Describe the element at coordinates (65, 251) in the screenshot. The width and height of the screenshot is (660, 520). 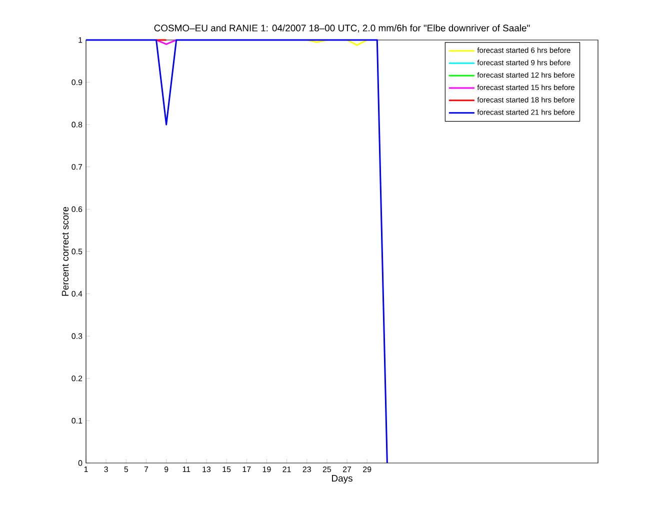
I see `y-axis-title: Percent correct score` at that location.